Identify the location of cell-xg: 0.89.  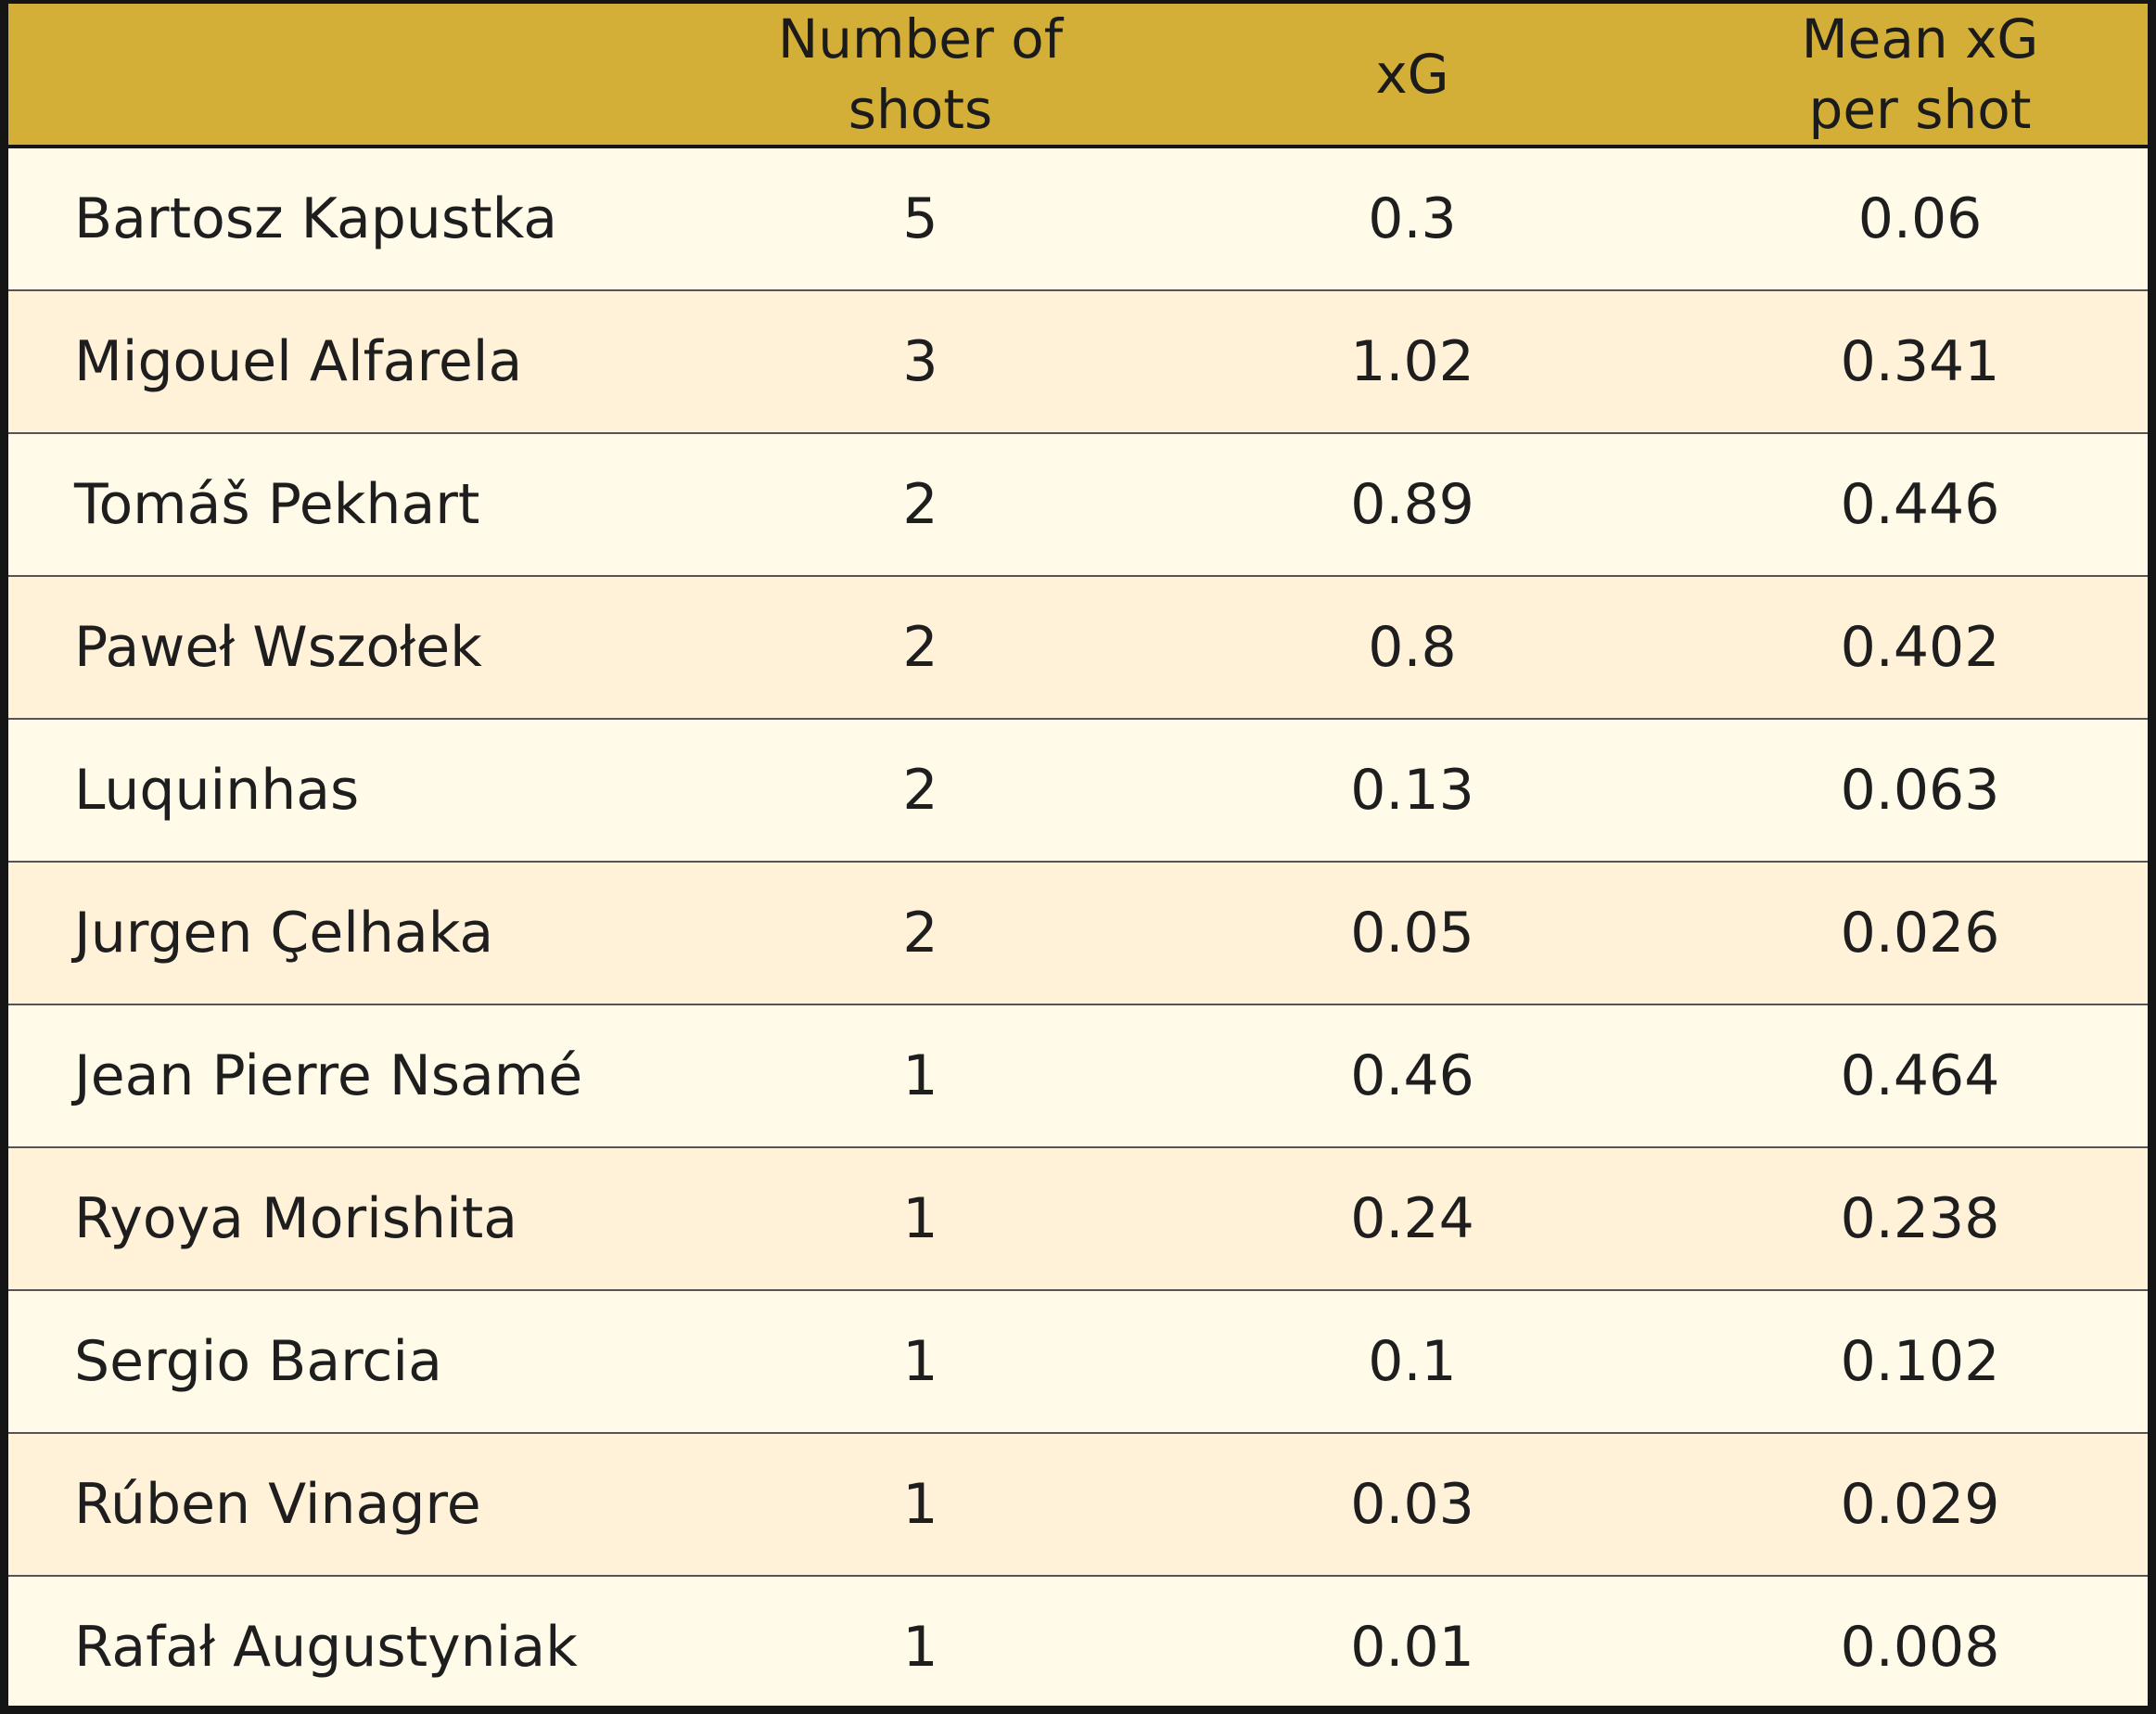
(1412, 505).